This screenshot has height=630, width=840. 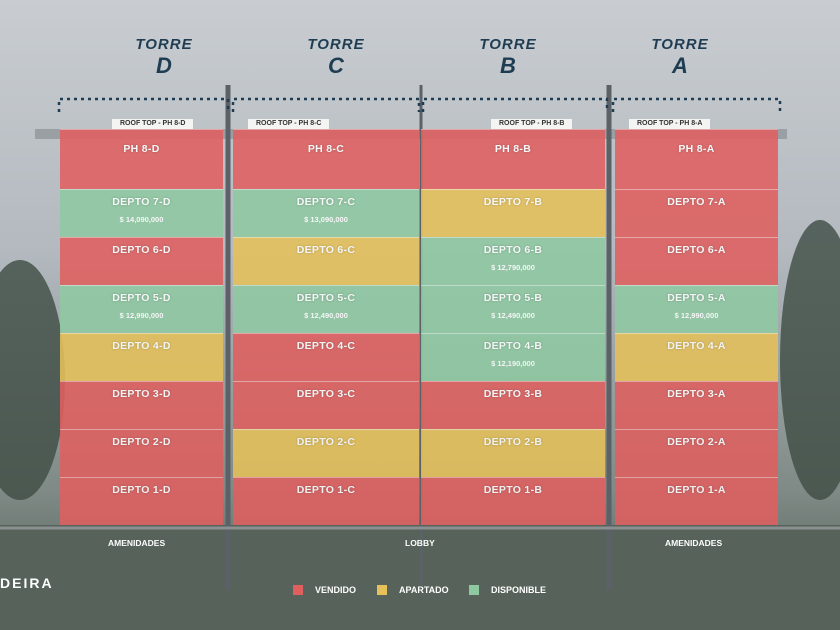 I want to click on legend-available: DISPONIBLE, so click(x=507, y=590).